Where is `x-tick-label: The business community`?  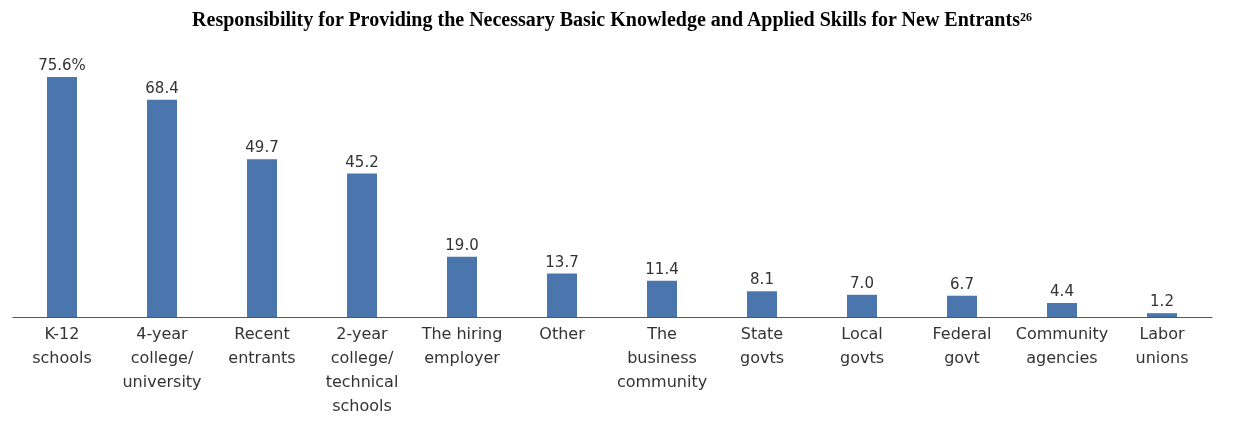
x-tick-label: The business community is located at coordinates (662, 357).